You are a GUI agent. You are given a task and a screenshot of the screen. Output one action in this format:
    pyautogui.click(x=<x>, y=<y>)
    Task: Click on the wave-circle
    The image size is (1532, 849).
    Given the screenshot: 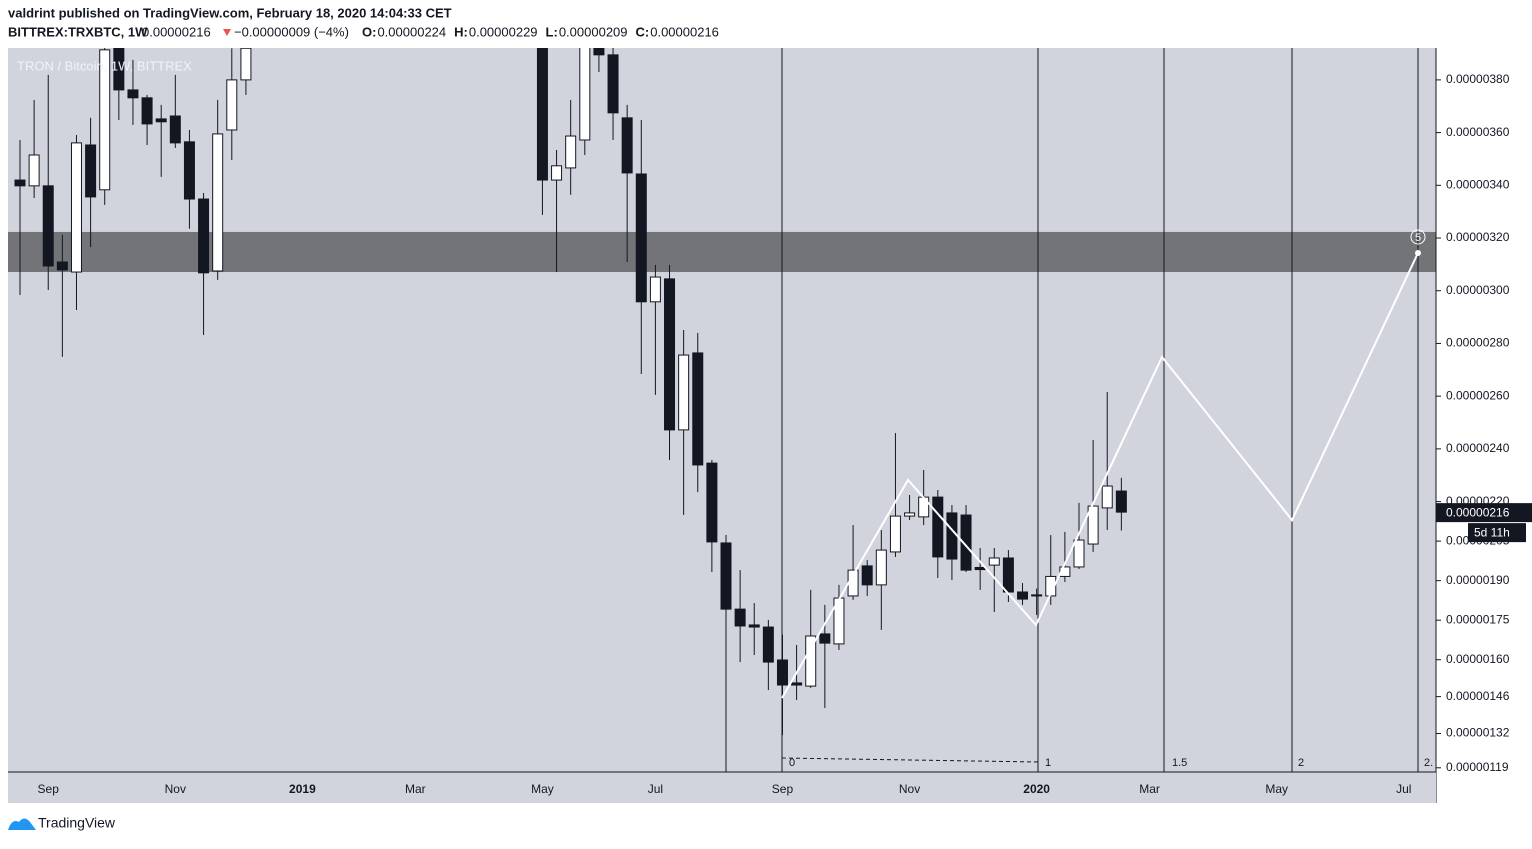 What is the action you would take?
    pyautogui.click(x=1418, y=237)
    